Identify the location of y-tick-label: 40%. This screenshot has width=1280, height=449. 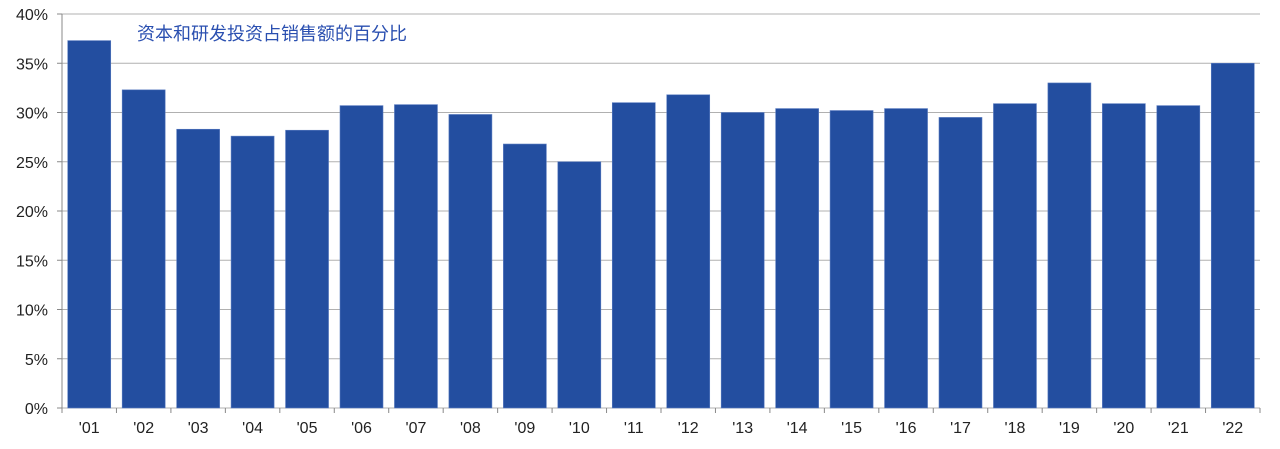
(32, 15).